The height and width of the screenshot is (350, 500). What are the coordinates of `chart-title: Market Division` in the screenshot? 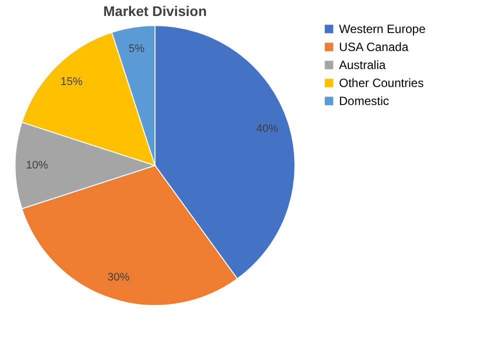 It's located at (155, 11).